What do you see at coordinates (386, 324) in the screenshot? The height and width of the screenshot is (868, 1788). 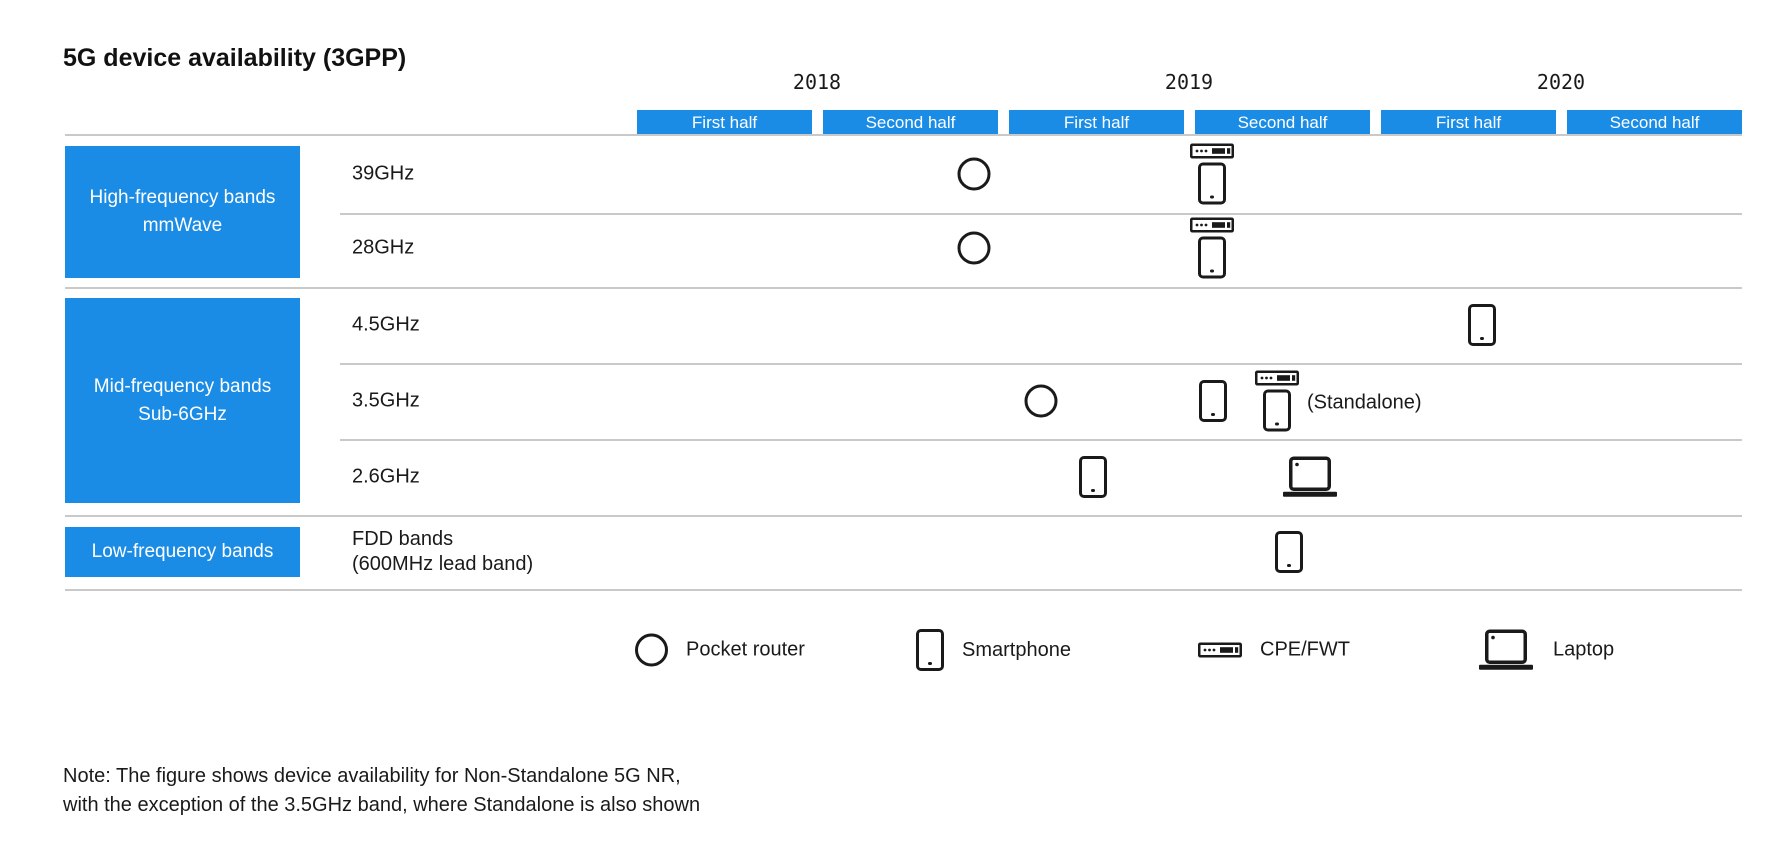 I see `row-label-4-5ghz: 4.5GHz` at bounding box center [386, 324].